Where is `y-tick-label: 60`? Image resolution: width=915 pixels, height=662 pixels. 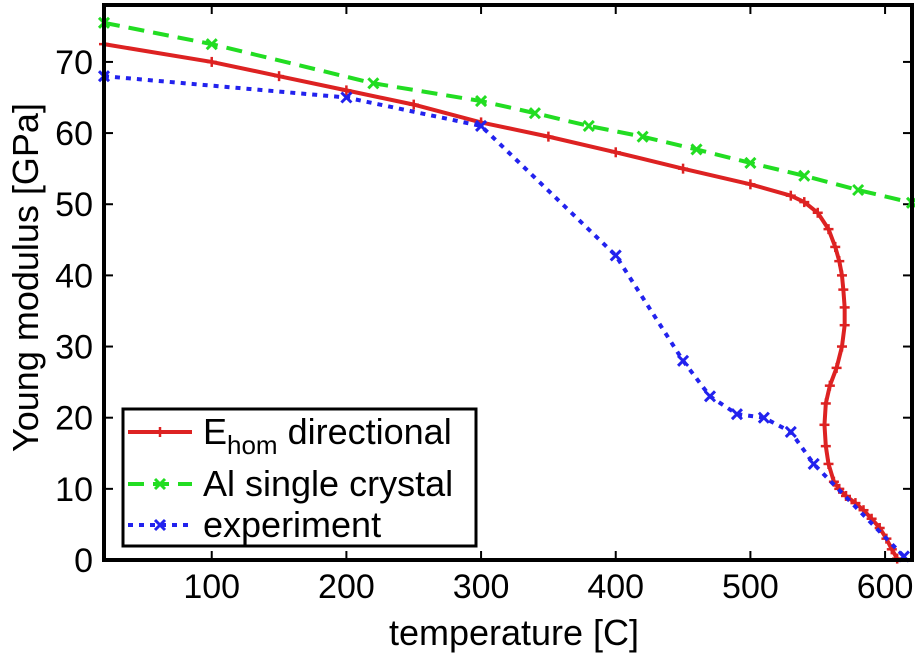
y-tick-label: 60 is located at coordinates (74, 134).